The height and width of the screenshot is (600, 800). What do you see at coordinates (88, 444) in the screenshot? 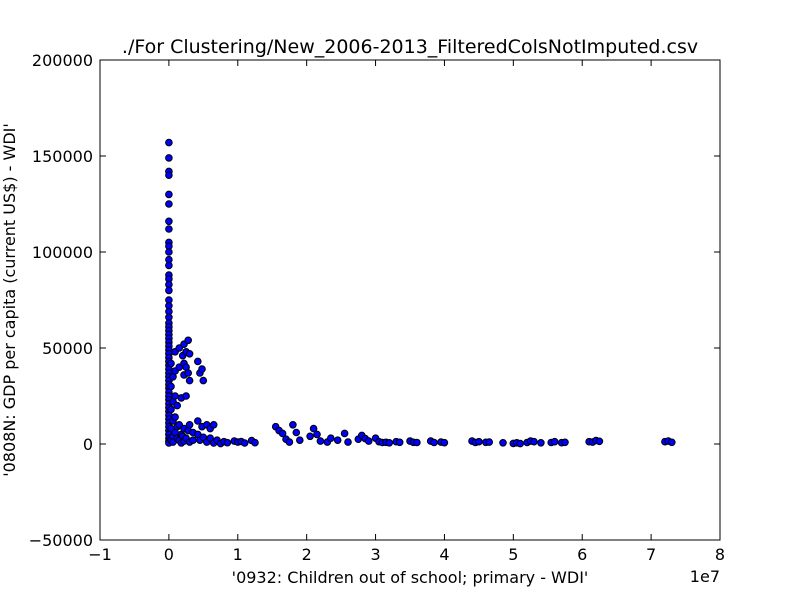
I see `y-tick-label: 0` at bounding box center [88, 444].